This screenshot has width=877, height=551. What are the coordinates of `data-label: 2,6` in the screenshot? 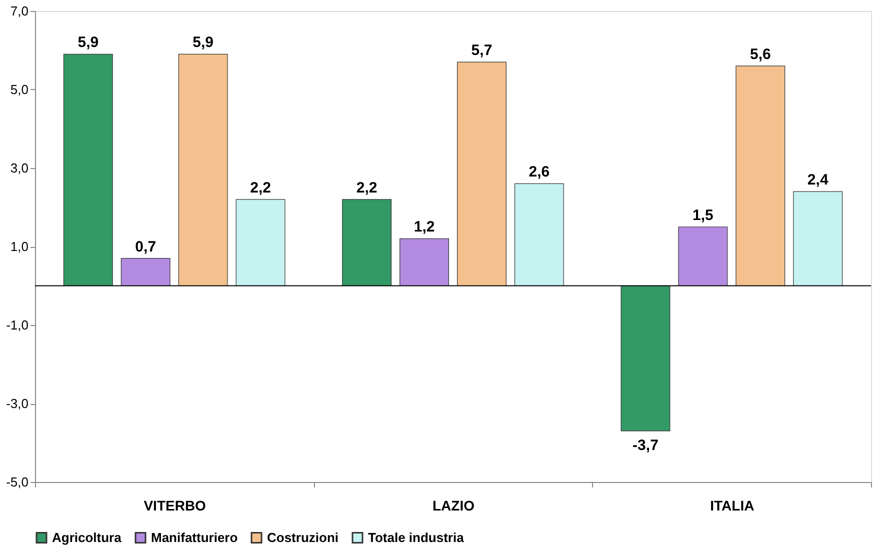 It's located at (539, 172).